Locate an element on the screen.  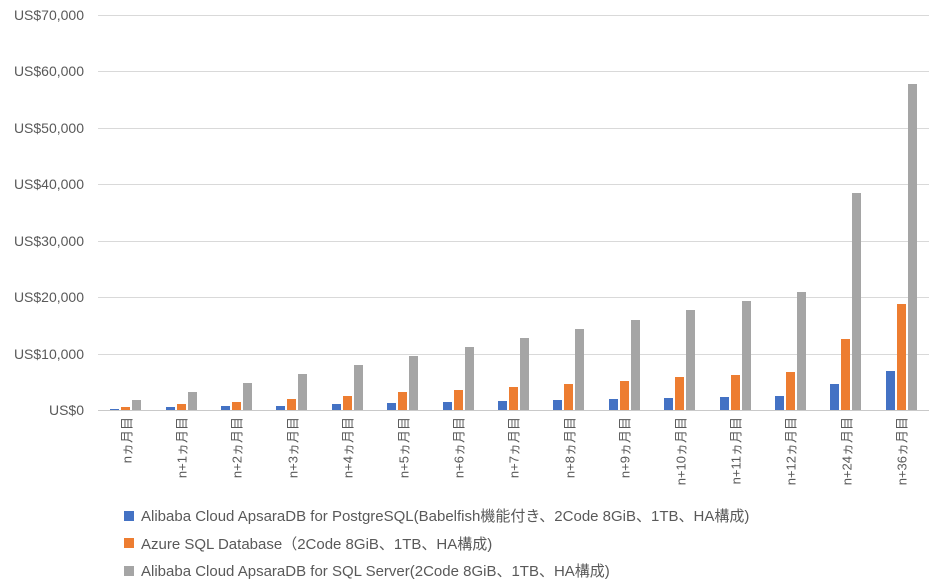
x-axis-tick-cell: n+3ヵ月目 is located at coordinates (291, 461).